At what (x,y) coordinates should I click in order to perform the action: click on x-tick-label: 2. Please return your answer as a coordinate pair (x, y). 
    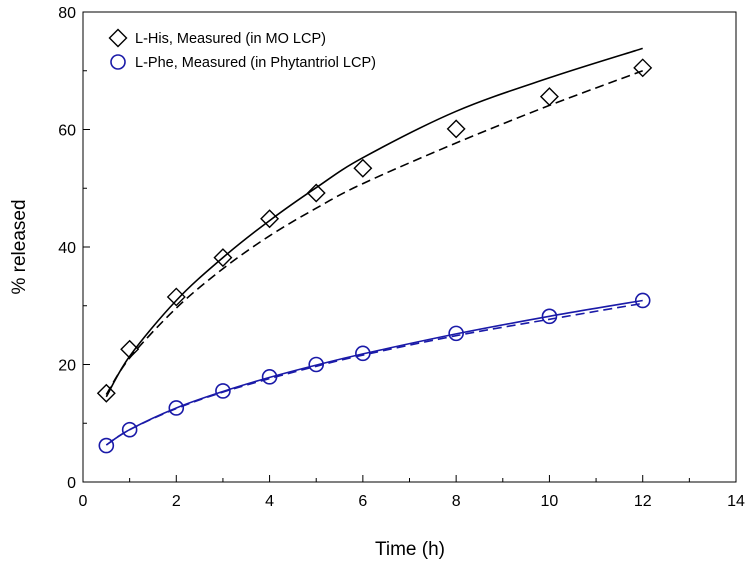
    Looking at the image, I should click on (176, 501).